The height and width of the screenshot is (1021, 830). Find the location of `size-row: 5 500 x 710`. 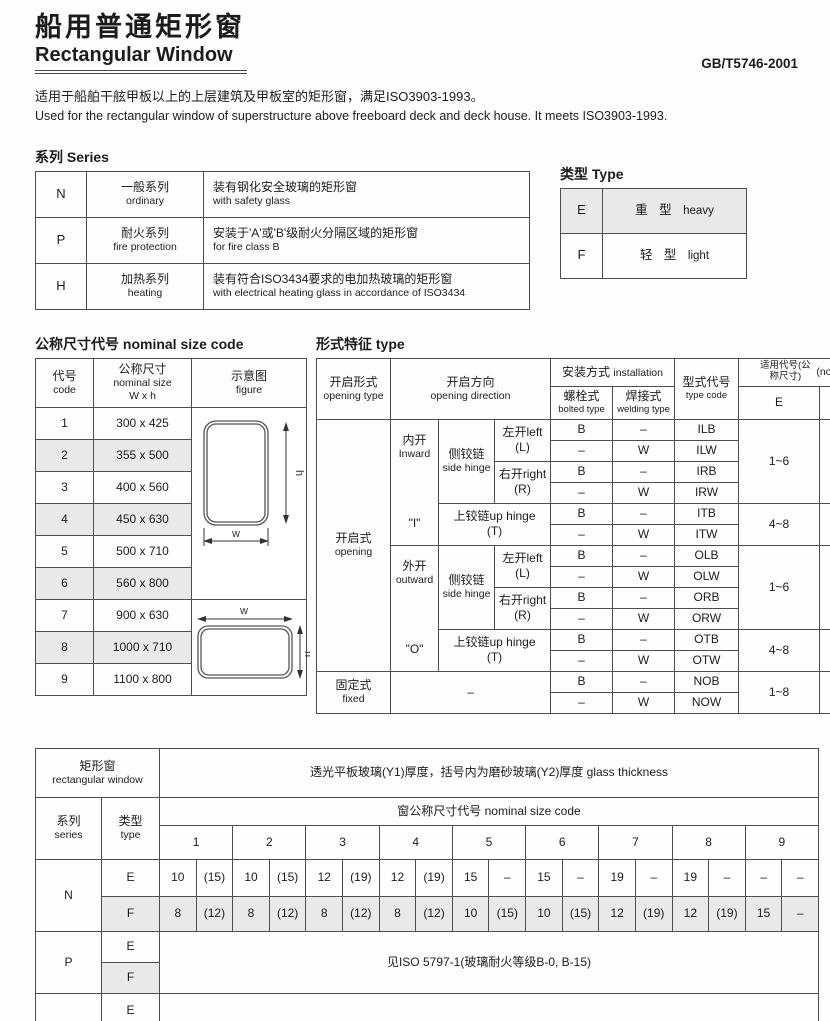

size-row: 5 500 x 710 is located at coordinates (171, 551).